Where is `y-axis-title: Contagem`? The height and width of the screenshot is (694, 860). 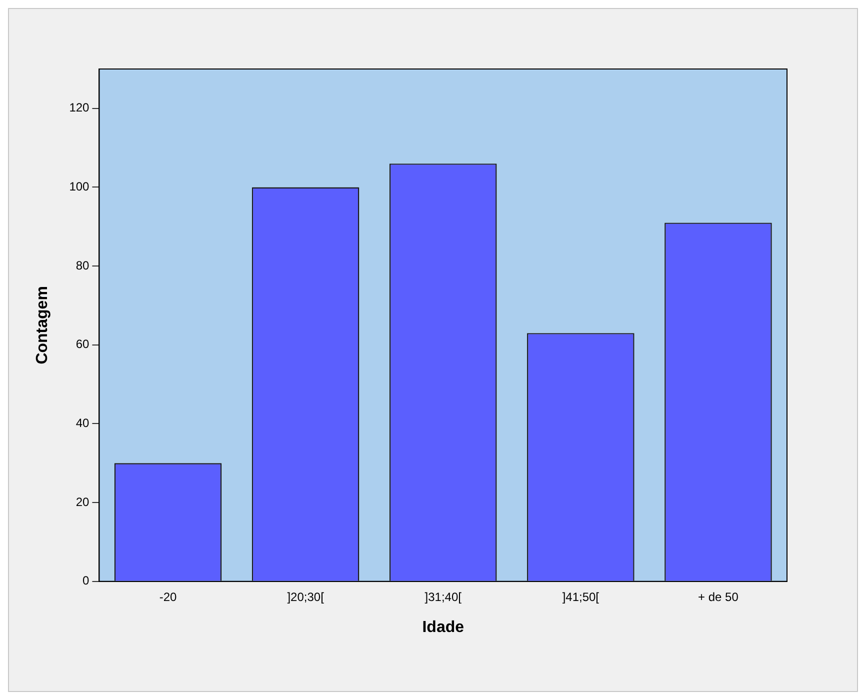 y-axis-title: Contagem is located at coordinates (43, 325).